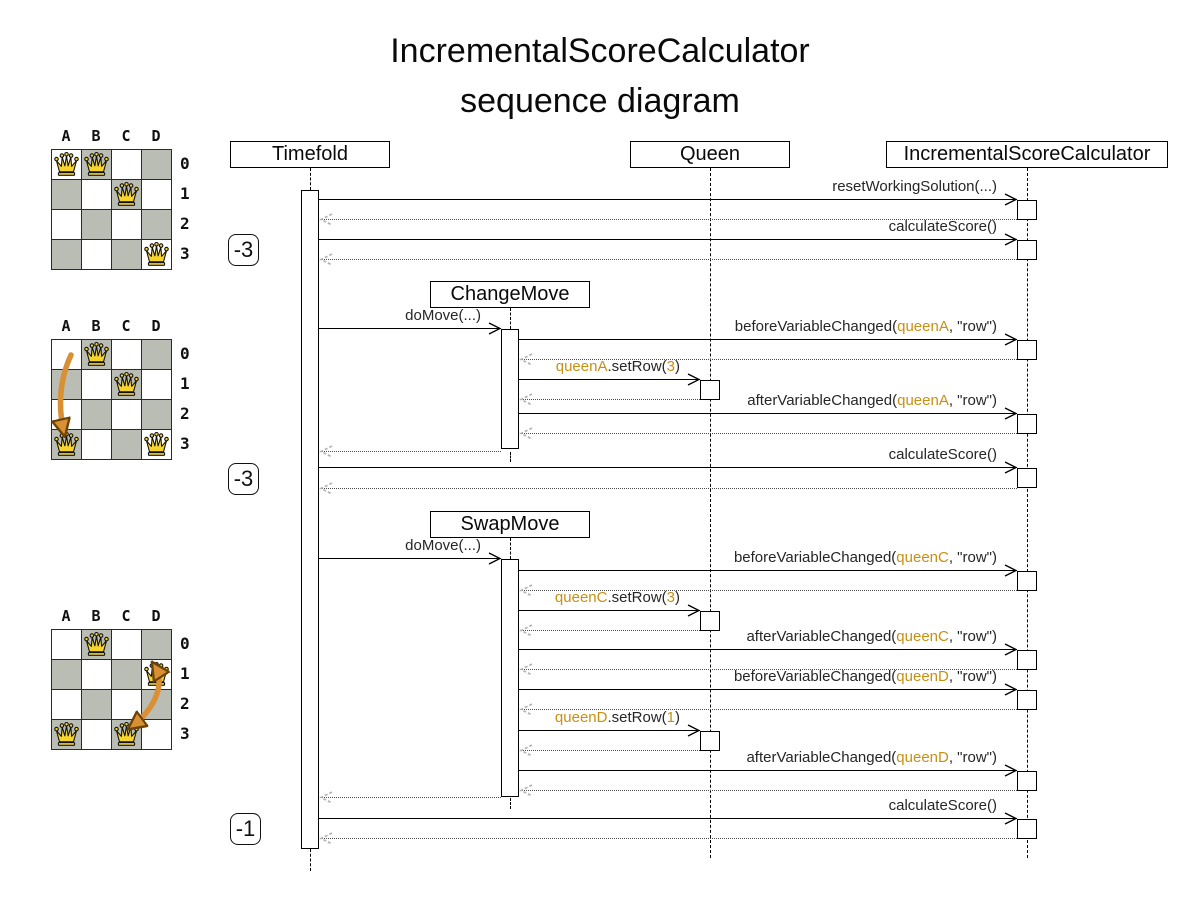 The height and width of the screenshot is (900, 1200). What do you see at coordinates (156, 326) in the screenshot?
I see `board-column-label: D` at bounding box center [156, 326].